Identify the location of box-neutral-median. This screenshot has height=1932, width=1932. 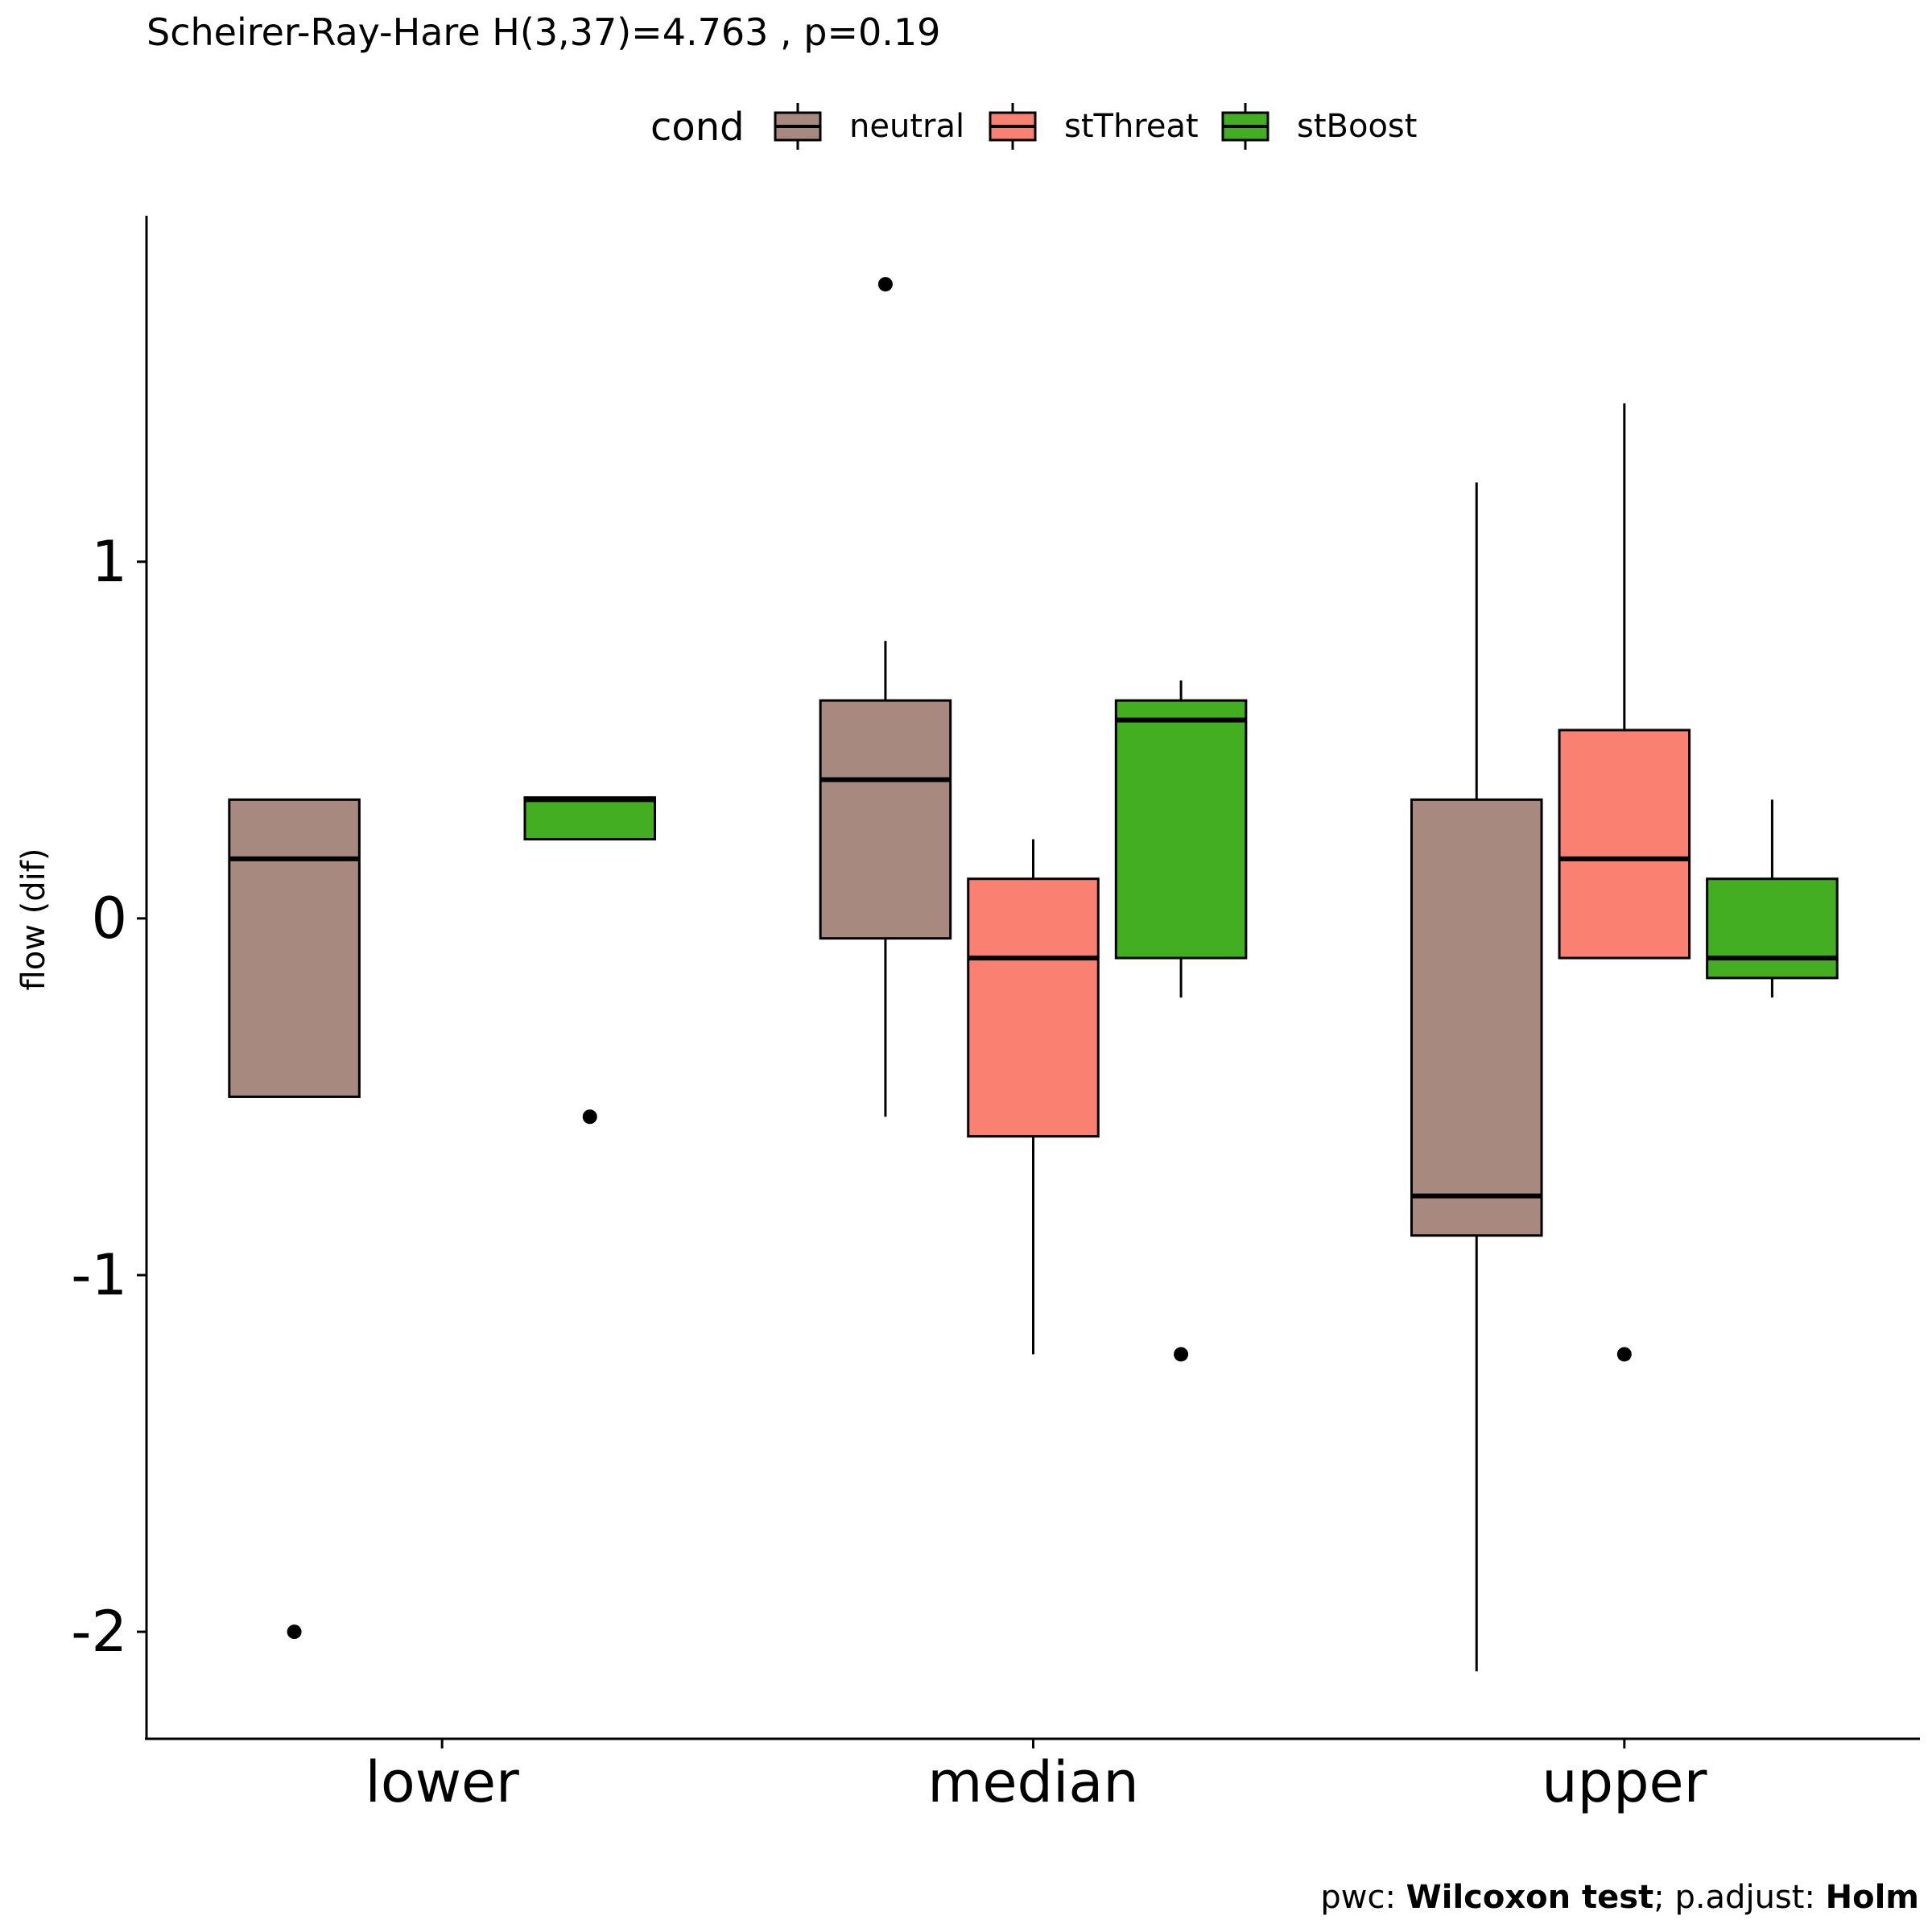
(885, 697).